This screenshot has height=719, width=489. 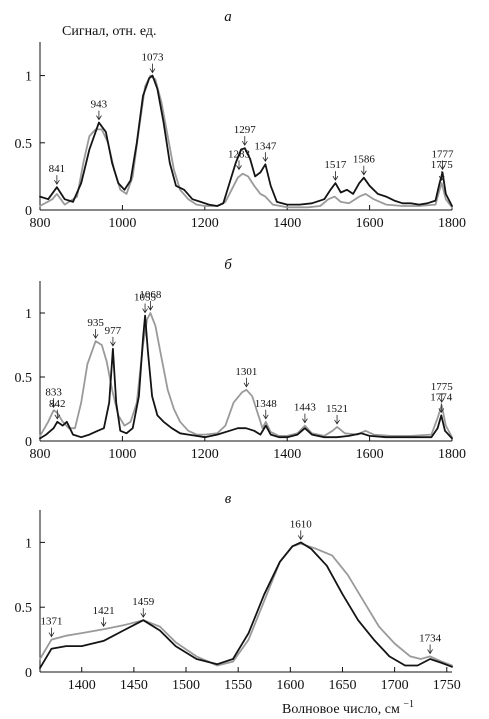 I want to click on panel-c-peak-label: 1371, so click(x=51, y=622).